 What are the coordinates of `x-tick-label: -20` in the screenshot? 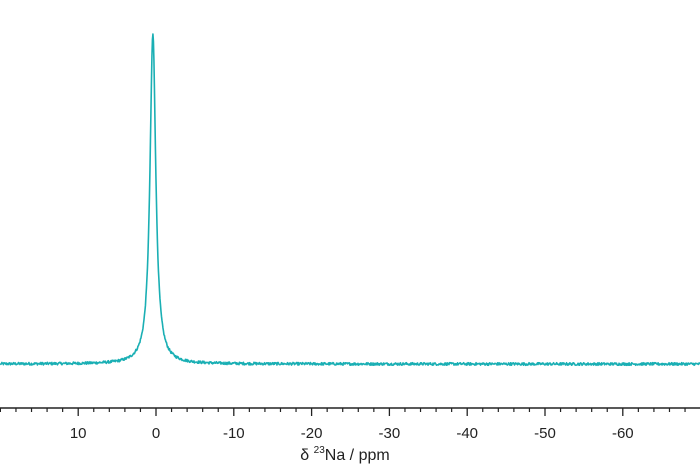 It's located at (312, 433).